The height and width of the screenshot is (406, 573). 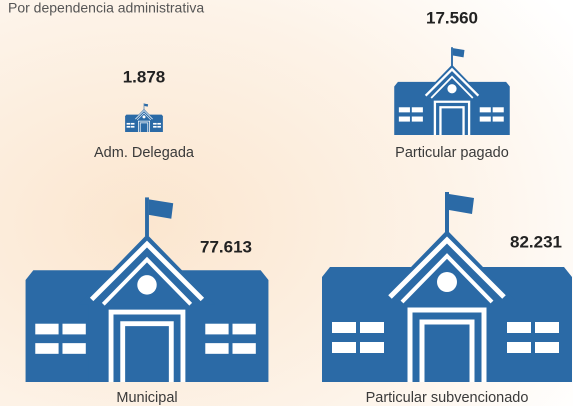 I want to click on value-label: 1.878, so click(x=144, y=76).